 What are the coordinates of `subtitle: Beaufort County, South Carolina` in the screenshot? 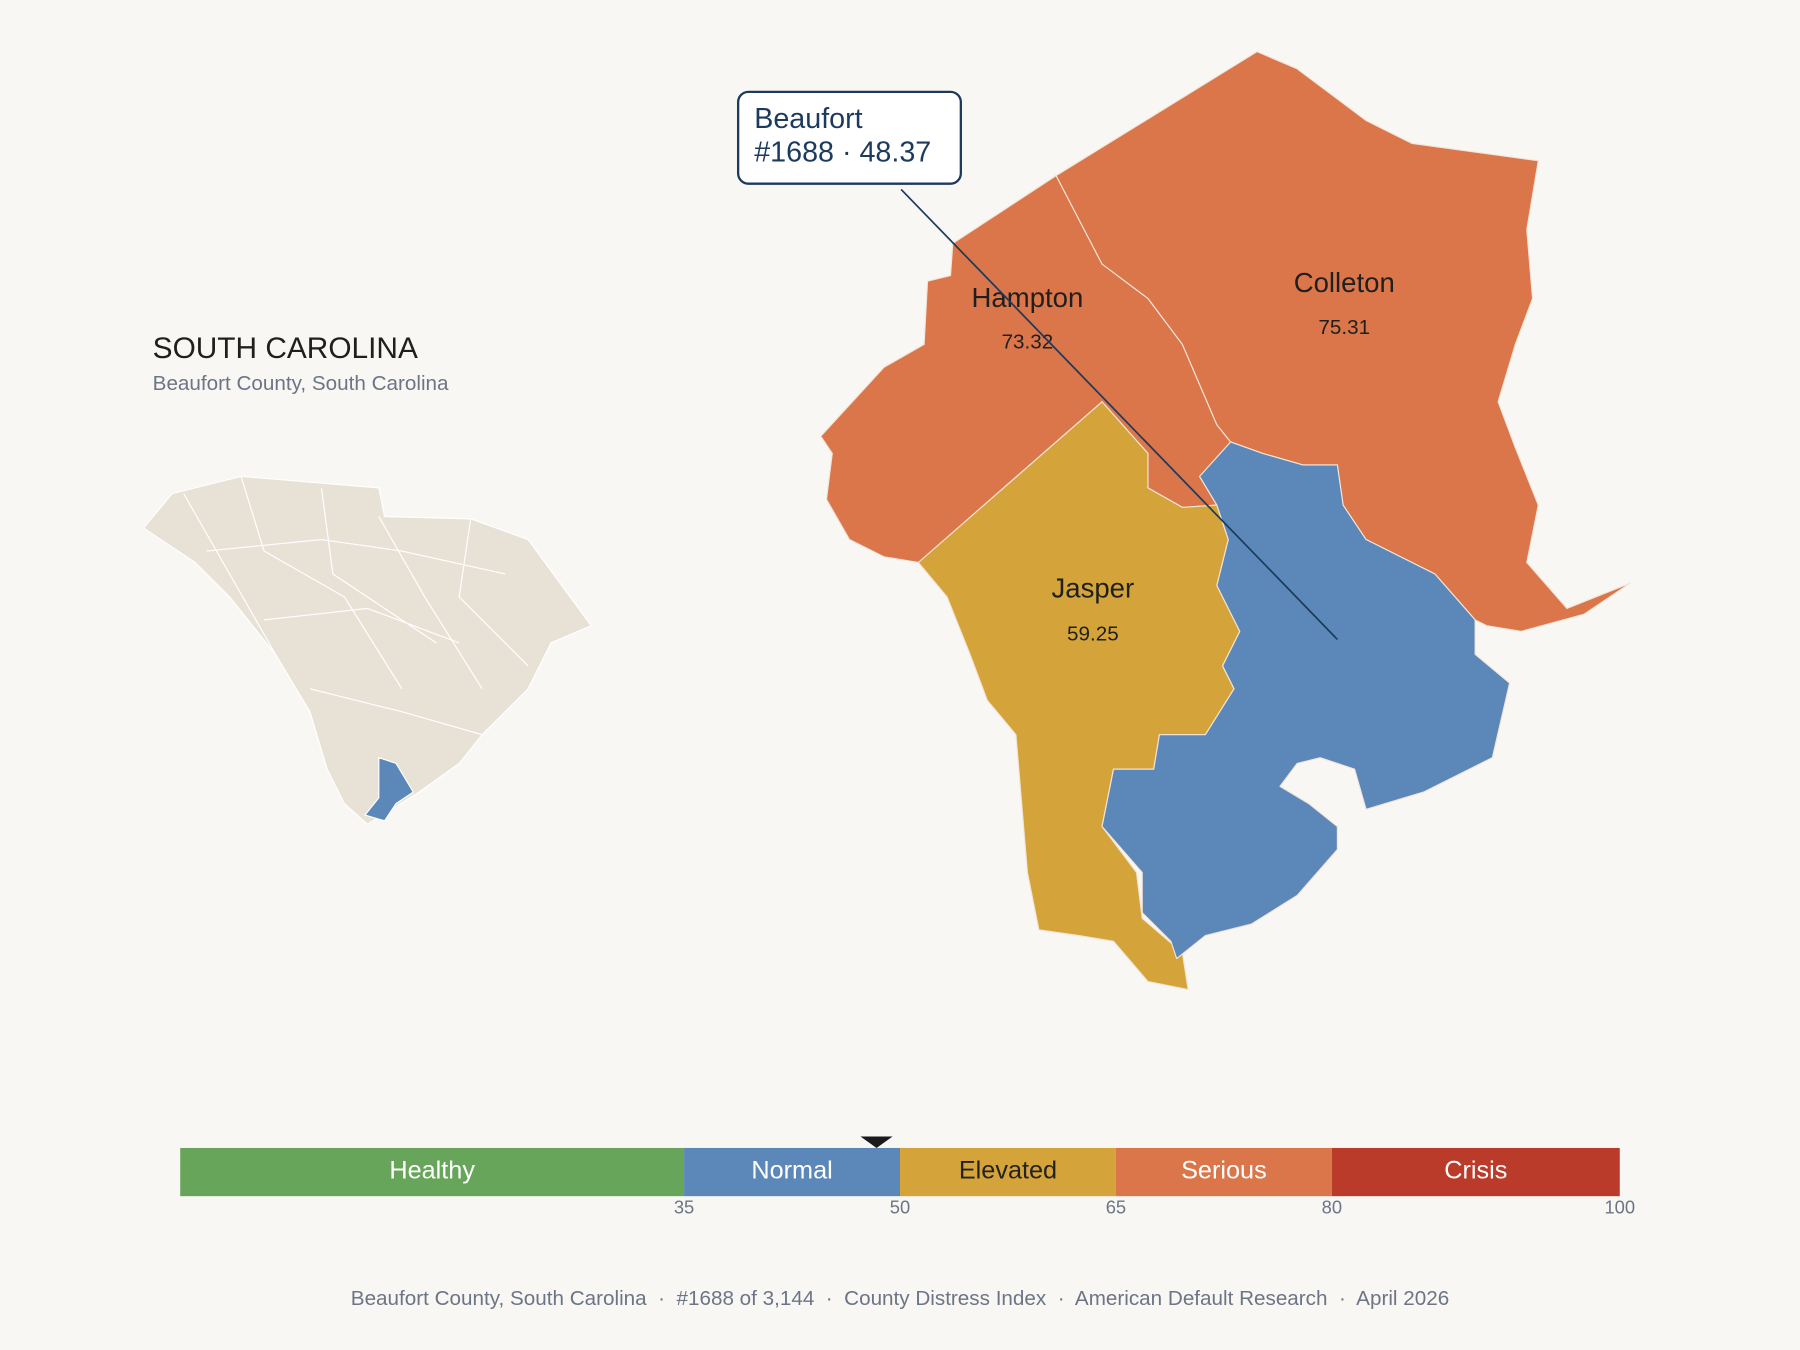 It's located at (301, 383).